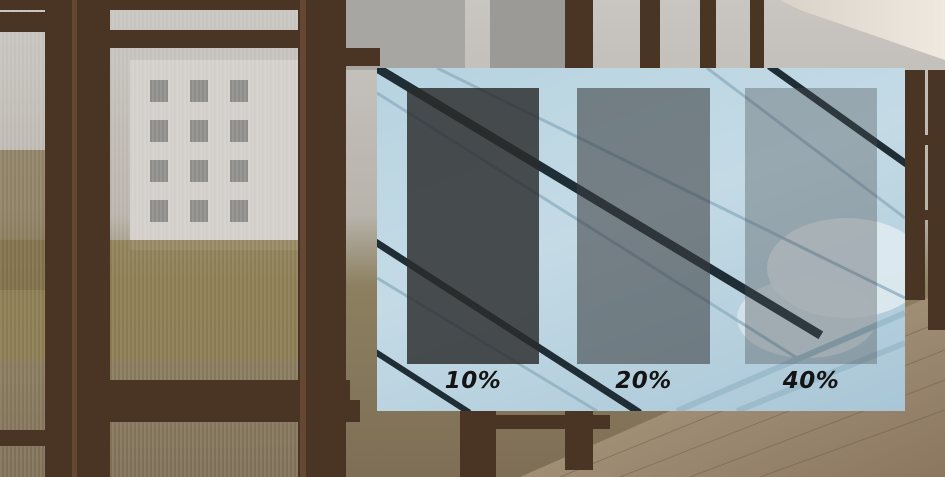  Describe the element at coordinates (643, 381) in the screenshot. I see `tint-label-20: 20%` at that location.